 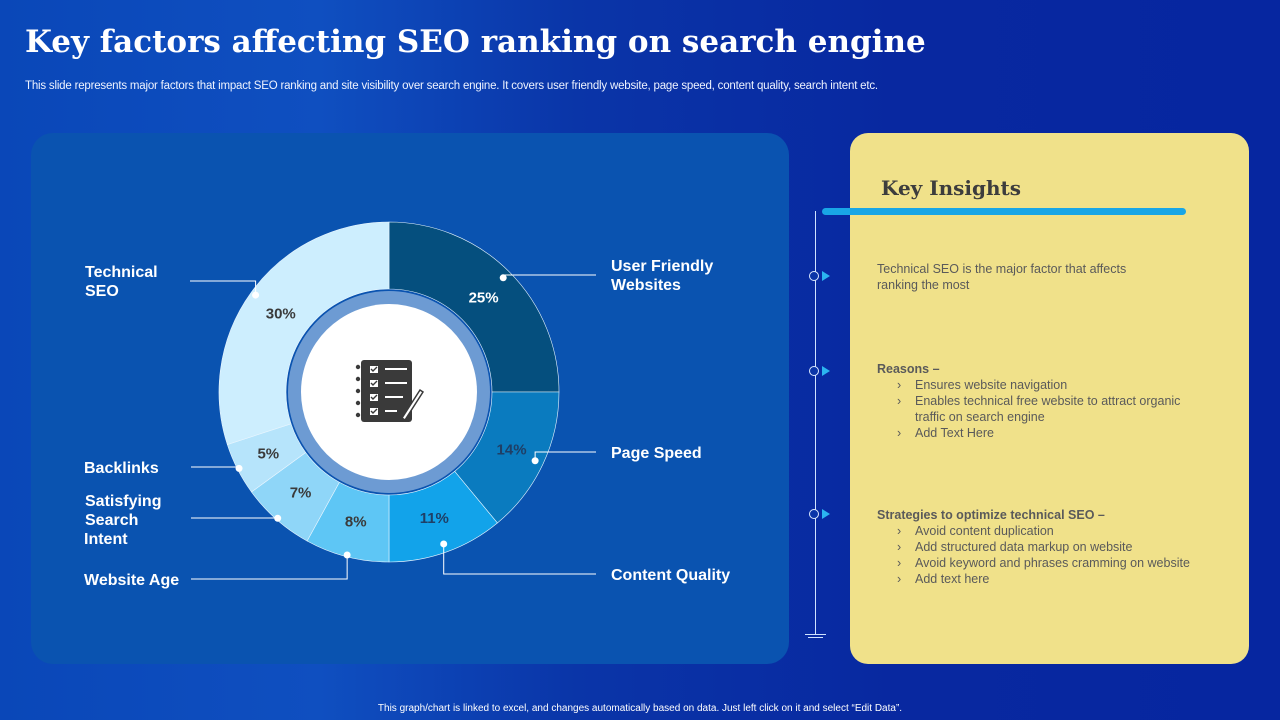 I want to click on category-label: Backlinks, so click(x=121, y=468).